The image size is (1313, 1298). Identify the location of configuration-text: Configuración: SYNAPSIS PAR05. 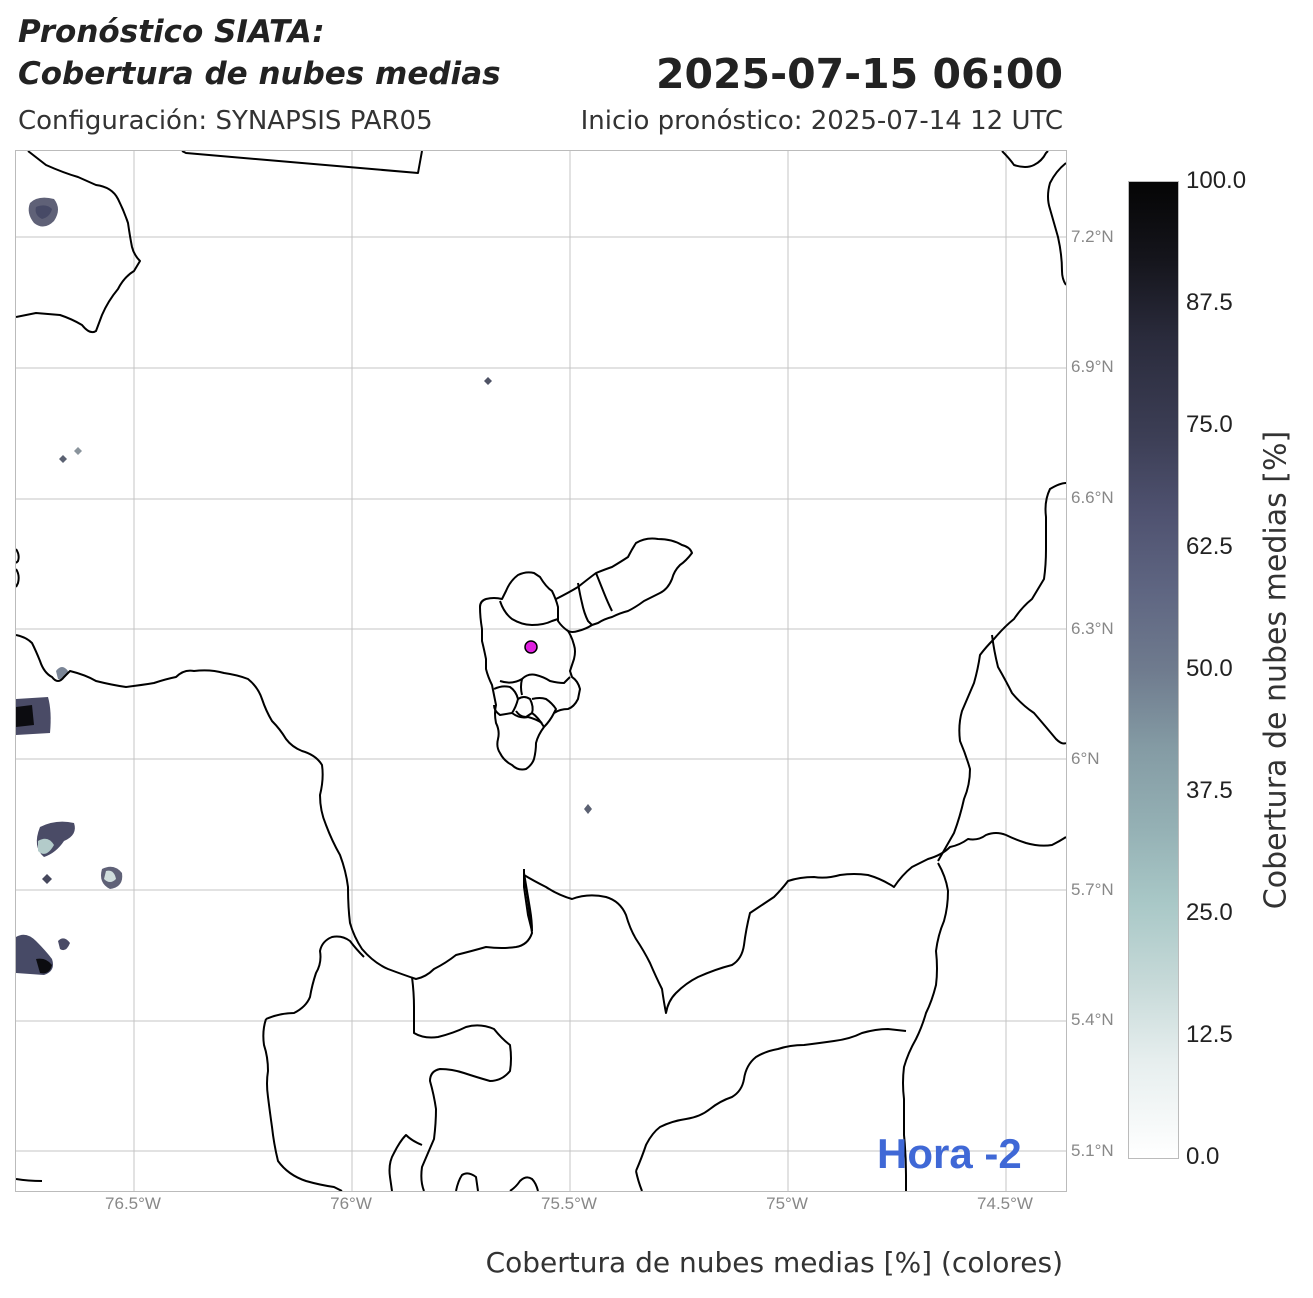
(225, 121).